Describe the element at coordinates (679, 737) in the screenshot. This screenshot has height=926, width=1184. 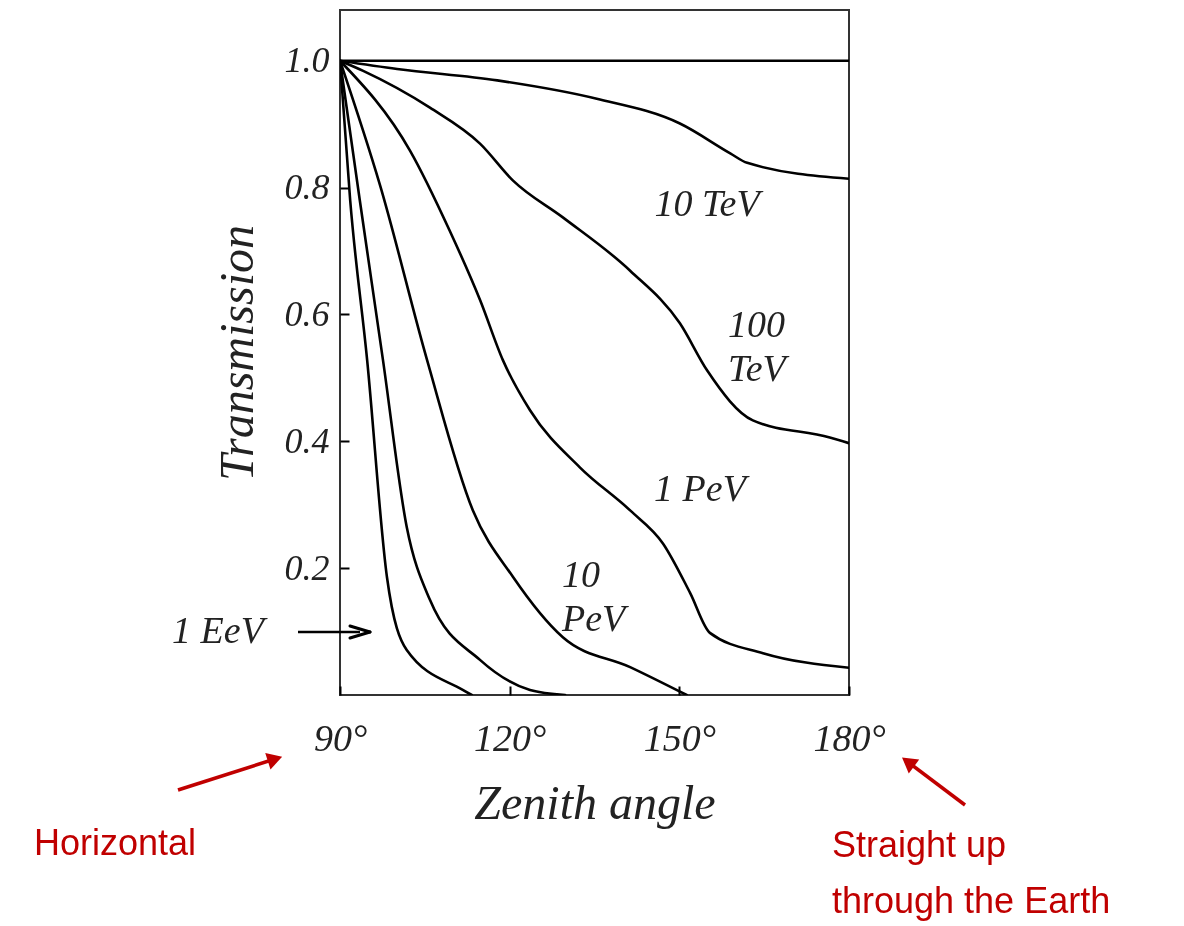
I see `x-tick-label: 150°` at that location.